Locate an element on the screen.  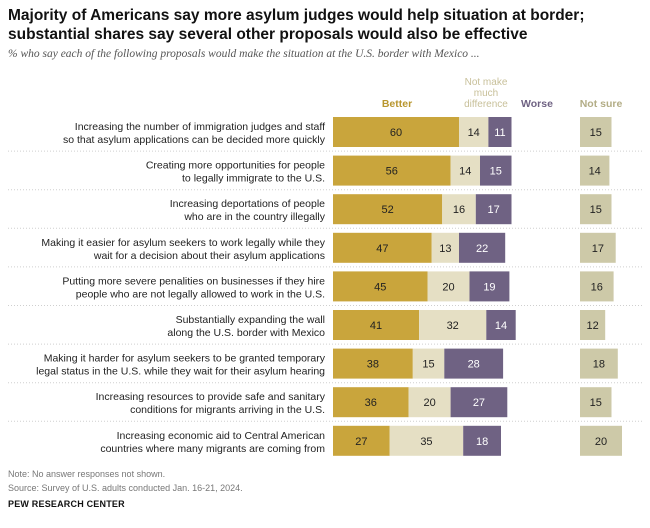
bar-better-label: 38 is located at coordinates (373, 365).